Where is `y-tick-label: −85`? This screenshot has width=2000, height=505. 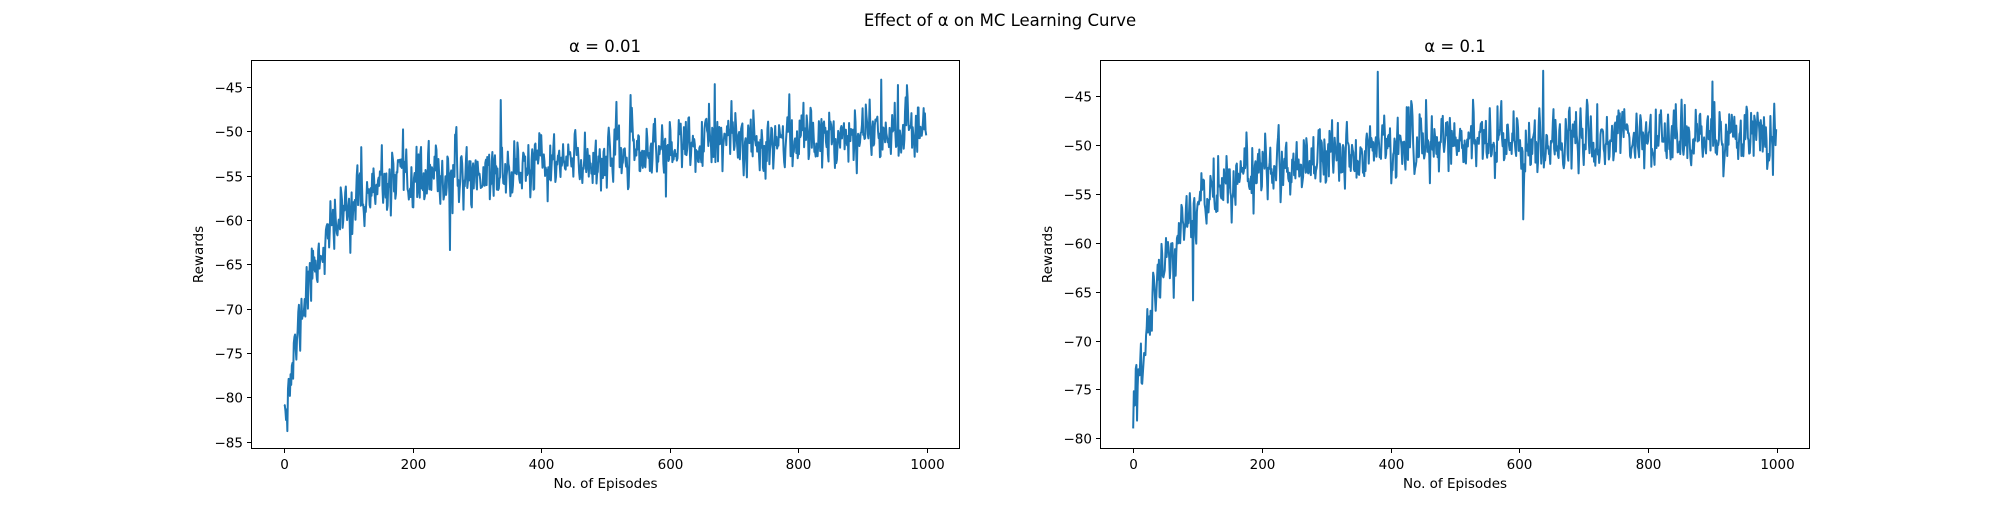
y-tick-label: −85 is located at coordinates (229, 444).